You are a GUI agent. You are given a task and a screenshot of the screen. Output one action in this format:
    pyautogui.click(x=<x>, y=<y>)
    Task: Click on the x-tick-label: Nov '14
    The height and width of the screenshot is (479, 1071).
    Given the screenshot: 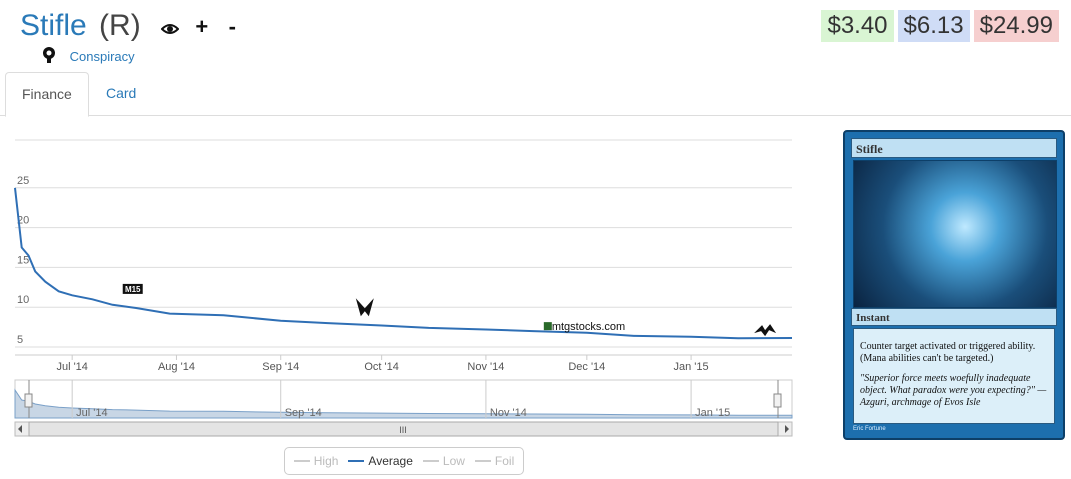 What is the action you would take?
    pyautogui.click(x=485, y=367)
    